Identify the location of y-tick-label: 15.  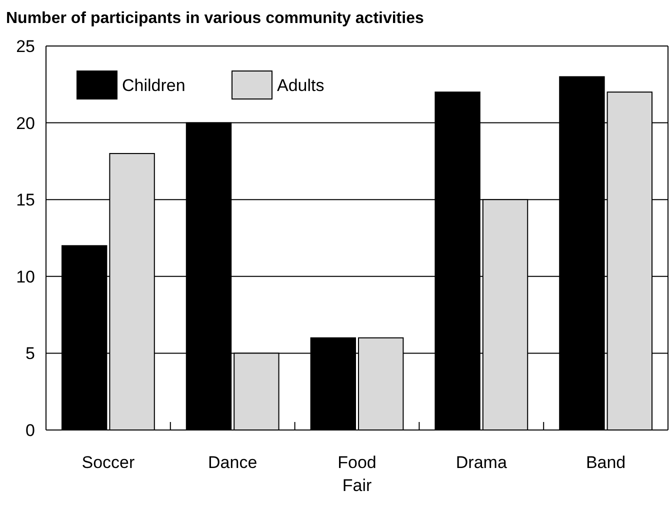
(25, 200).